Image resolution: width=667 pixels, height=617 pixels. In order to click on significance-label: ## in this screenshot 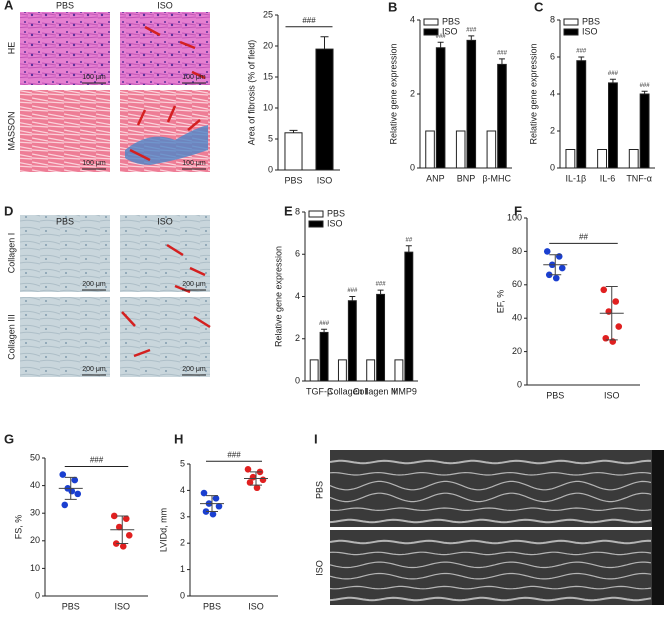, I will do `click(583, 237)`.